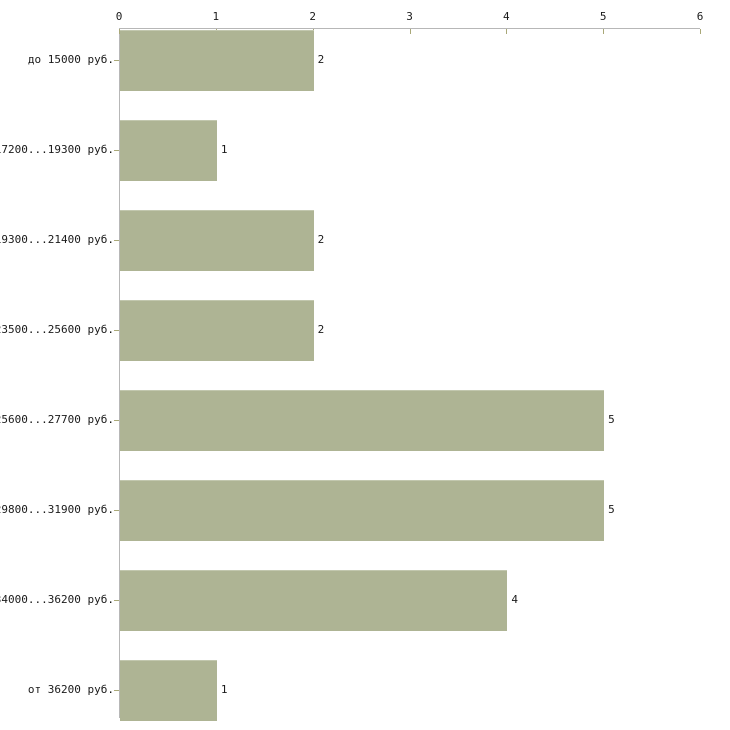 This screenshot has height=730, width=730. What do you see at coordinates (312, 16) in the screenshot?
I see `x-axis-tick-label: 2` at bounding box center [312, 16].